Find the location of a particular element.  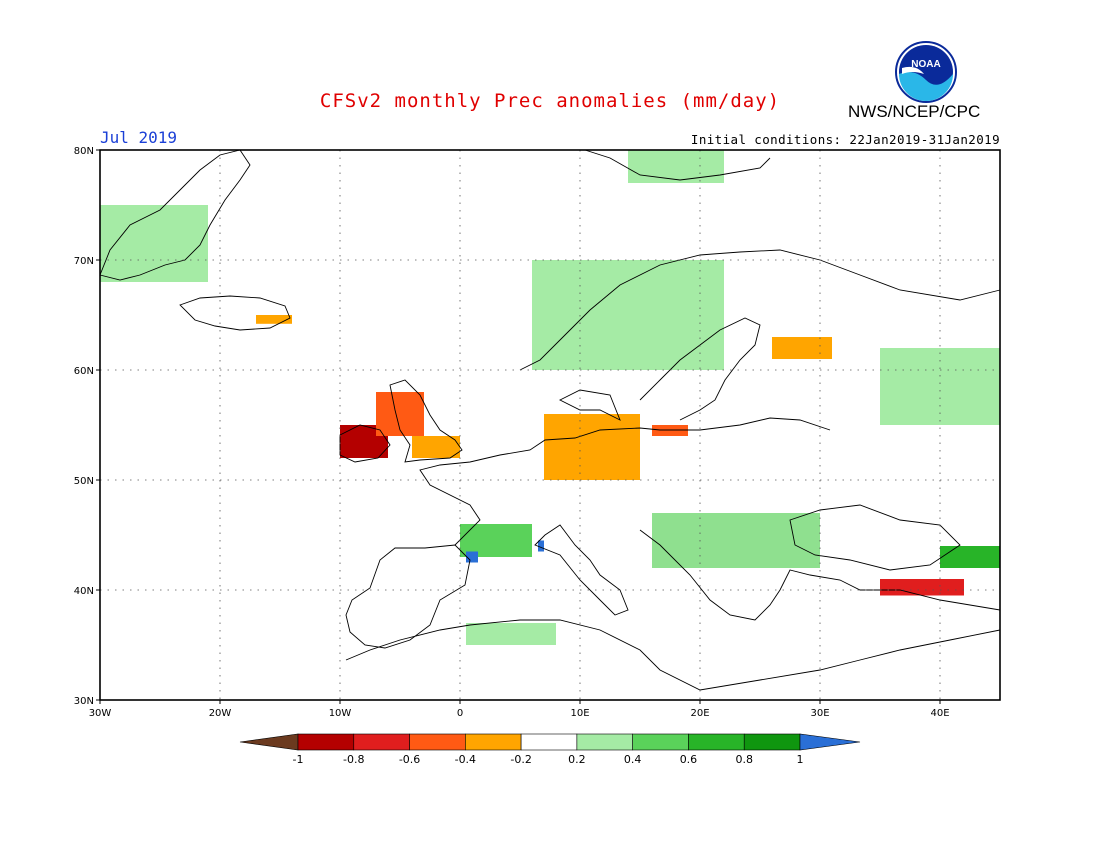

colorbar-label: -0.2 is located at coordinates (520, 759).